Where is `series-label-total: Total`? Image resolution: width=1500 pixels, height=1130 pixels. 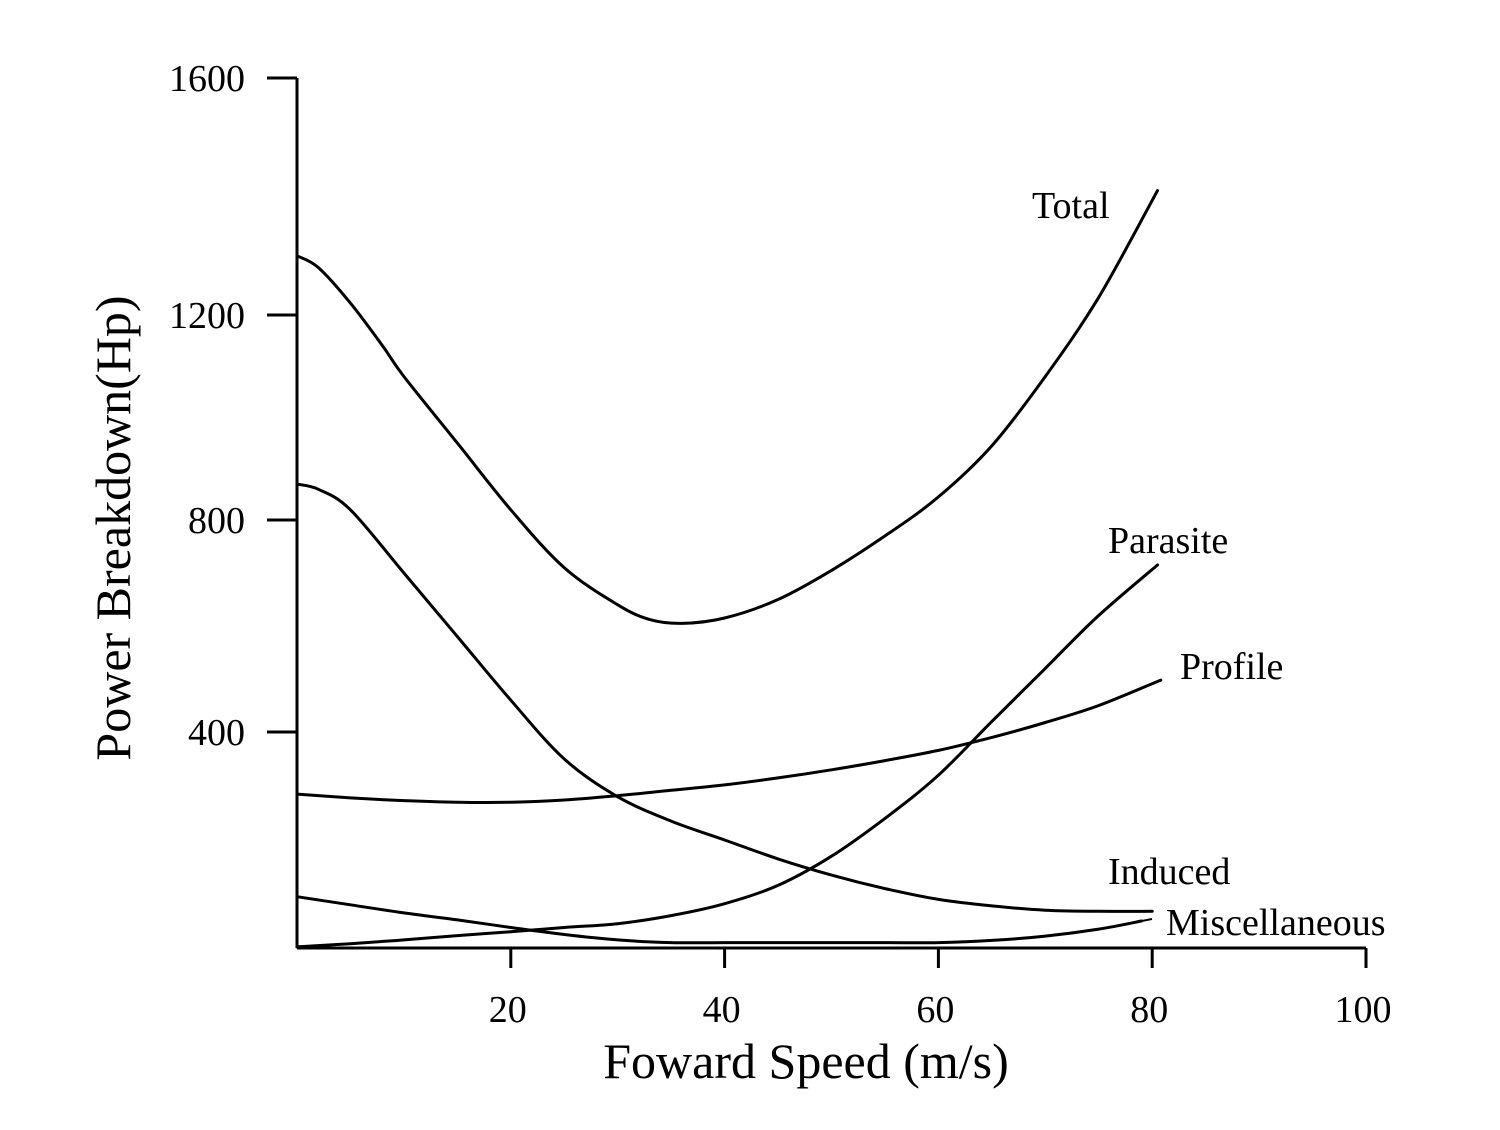 series-label-total: Total is located at coordinates (1071, 206).